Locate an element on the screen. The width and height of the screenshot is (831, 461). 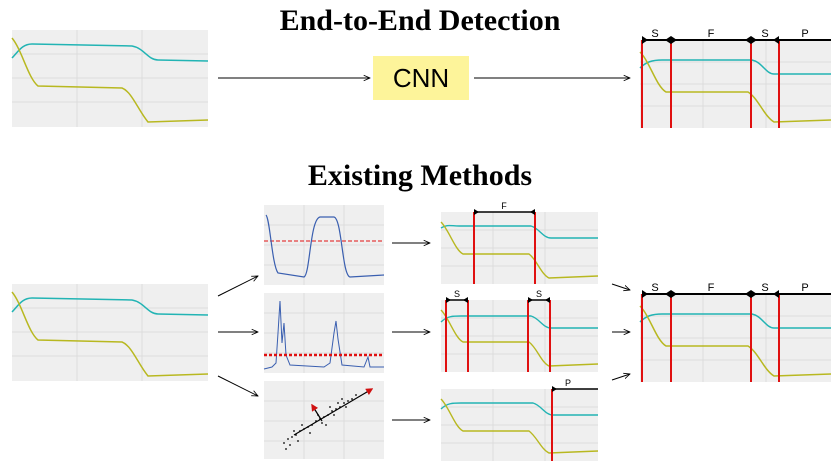
feature-plot-peaks is located at coordinates (323, 333).